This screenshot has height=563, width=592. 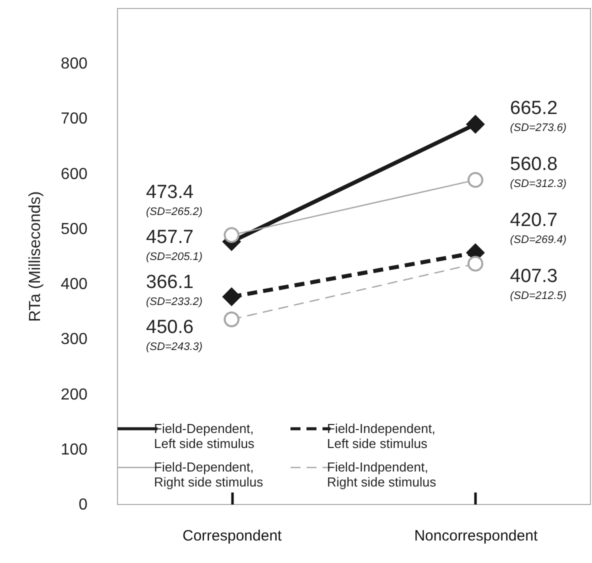 I want to click on annotation: 560.8, so click(x=534, y=164).